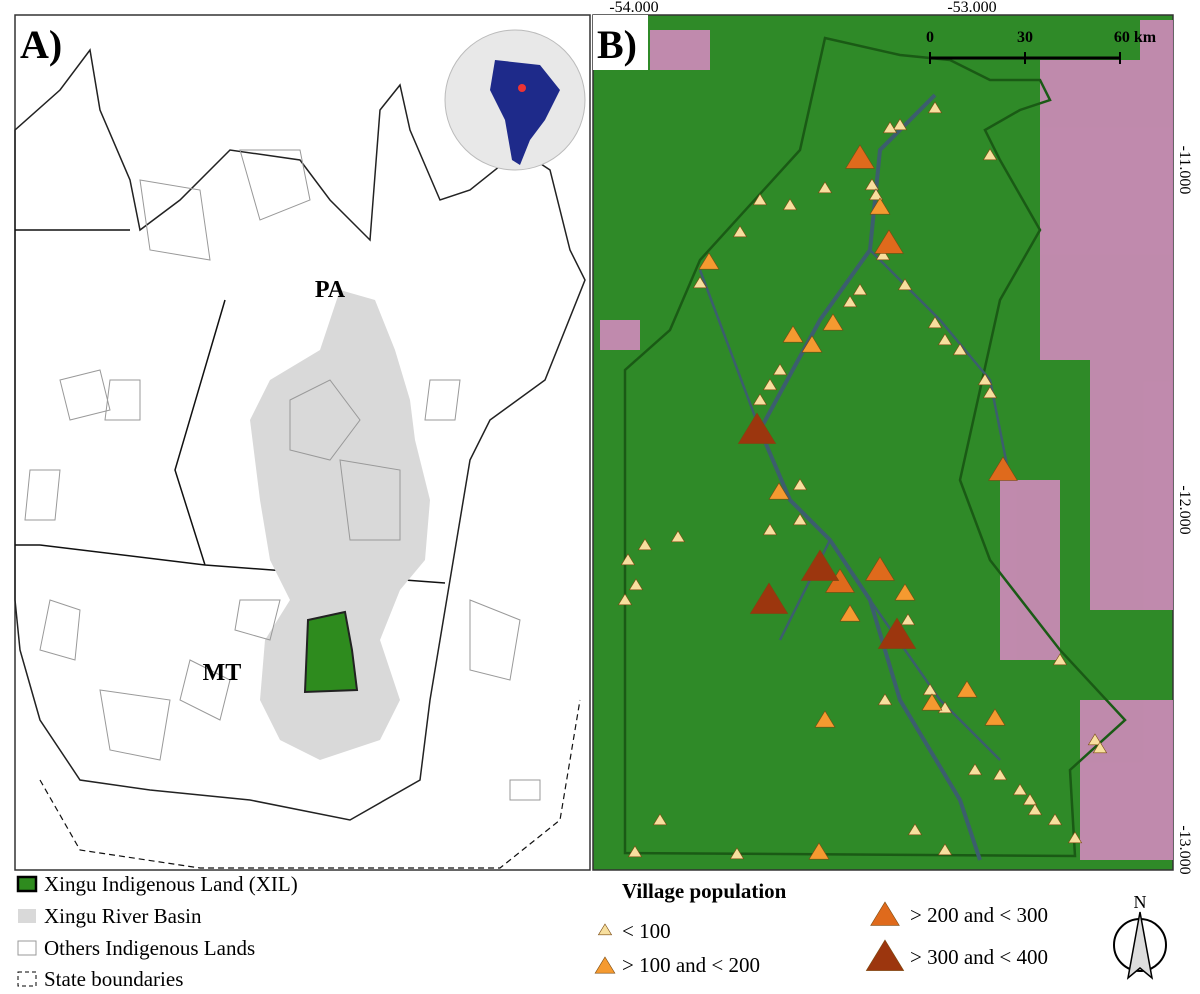 This screenshot has height=994, width=1200. Describe the element at coordinates (646, 931) in the screenshot. I see `legend-label: < 100` at that location.